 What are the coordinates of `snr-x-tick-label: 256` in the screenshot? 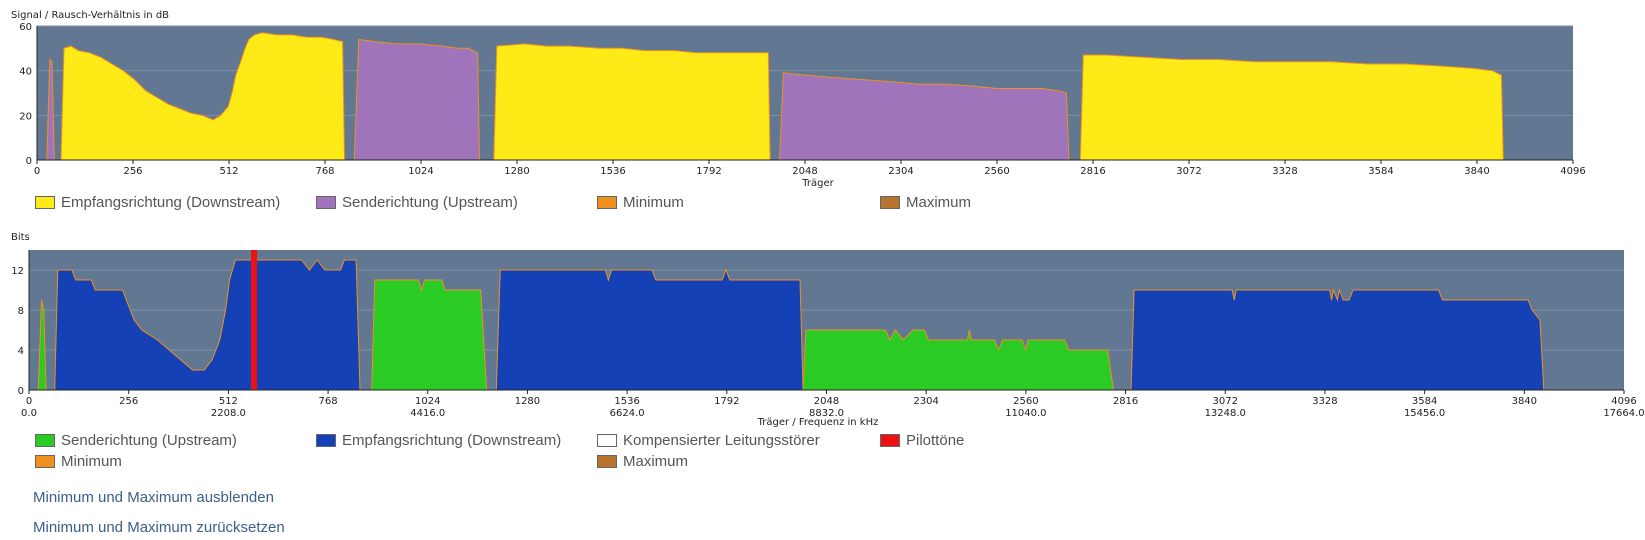 It's located at (132, 171).